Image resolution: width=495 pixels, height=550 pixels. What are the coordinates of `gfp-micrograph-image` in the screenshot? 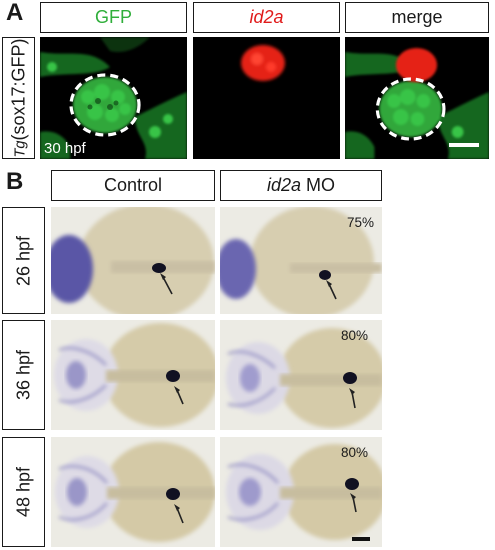 It's located at (113, 98).